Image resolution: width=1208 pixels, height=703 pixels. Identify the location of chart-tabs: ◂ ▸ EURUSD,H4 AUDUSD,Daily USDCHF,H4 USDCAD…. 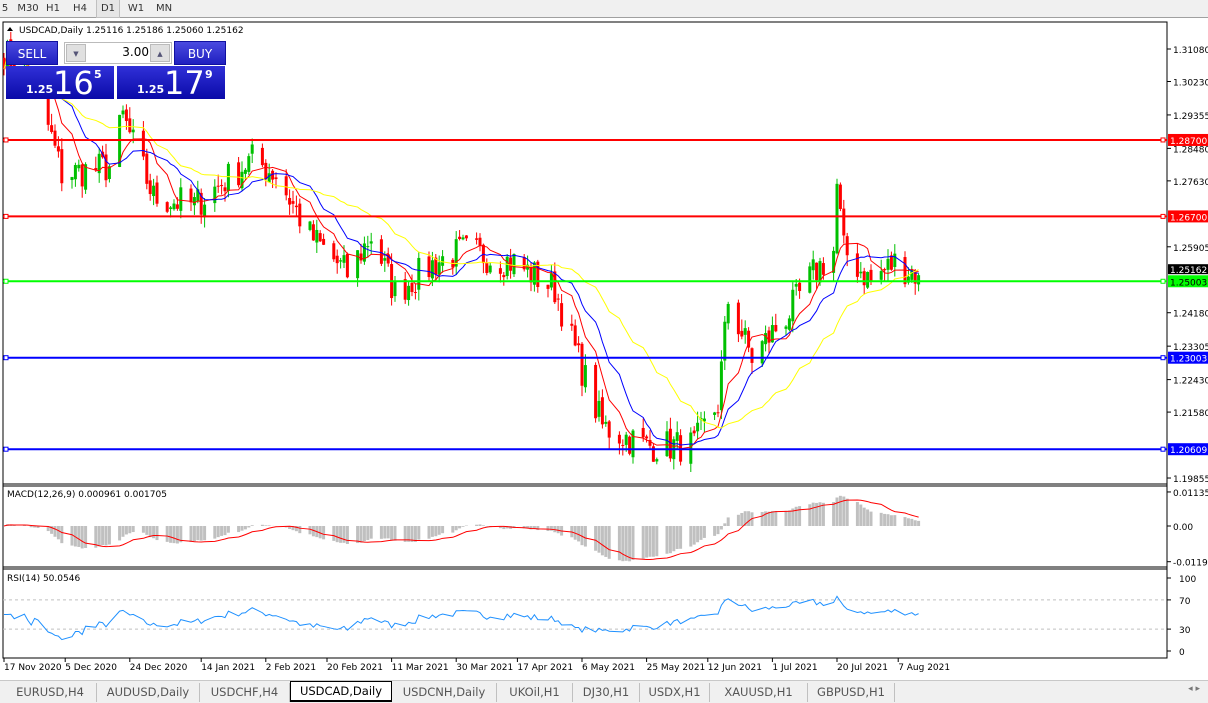
(604, 691).